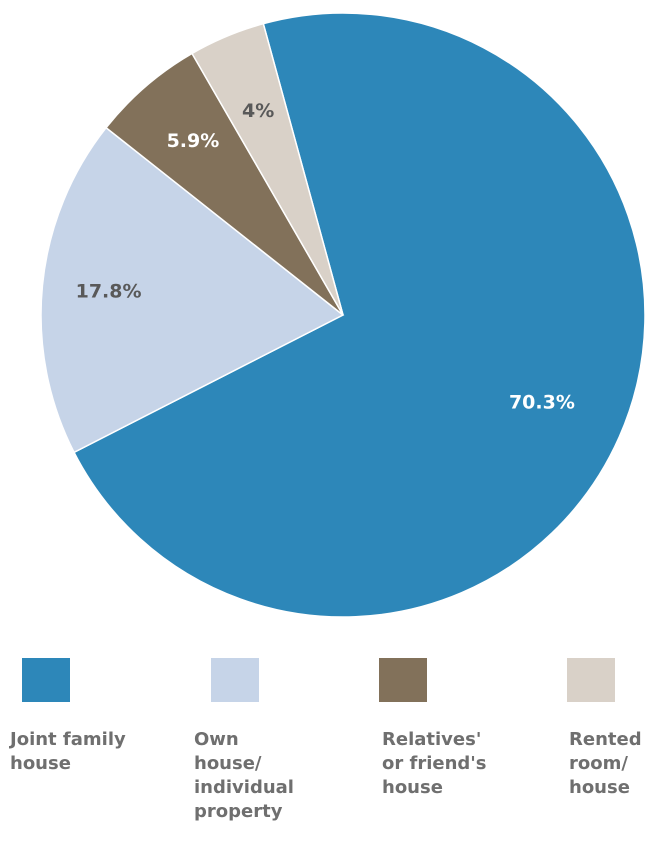 Image resolution: width=654 pixels, height=845 pixels. I want to click on pie-label-relatives-house: 5.9%, so click(193, 141).